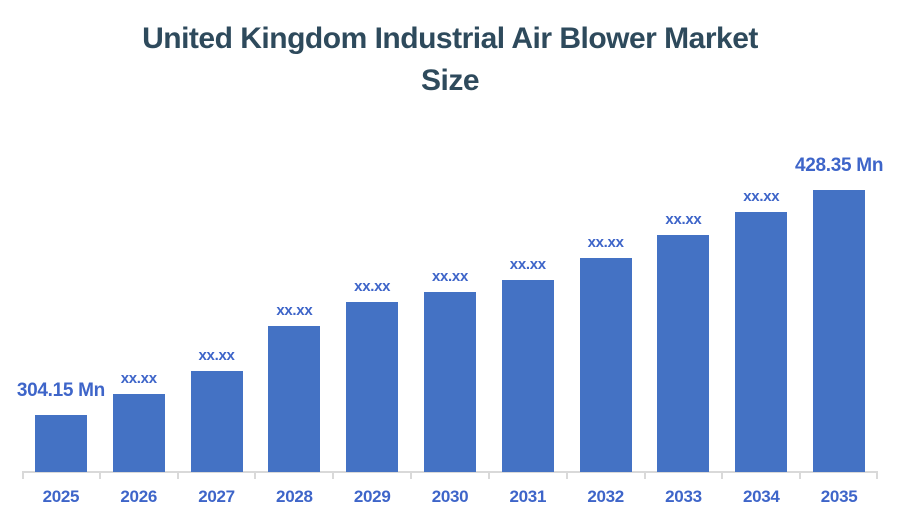  I want to click on bar-2032: xx.xx, so click(605, 353).